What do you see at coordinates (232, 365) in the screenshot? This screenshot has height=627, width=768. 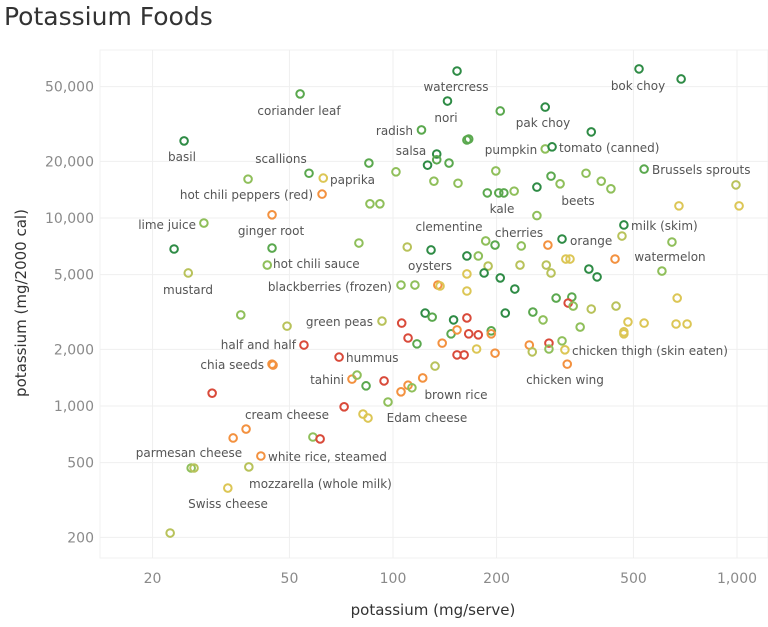 I see `point-label: chia seeds` at bounding box center [232, 365].